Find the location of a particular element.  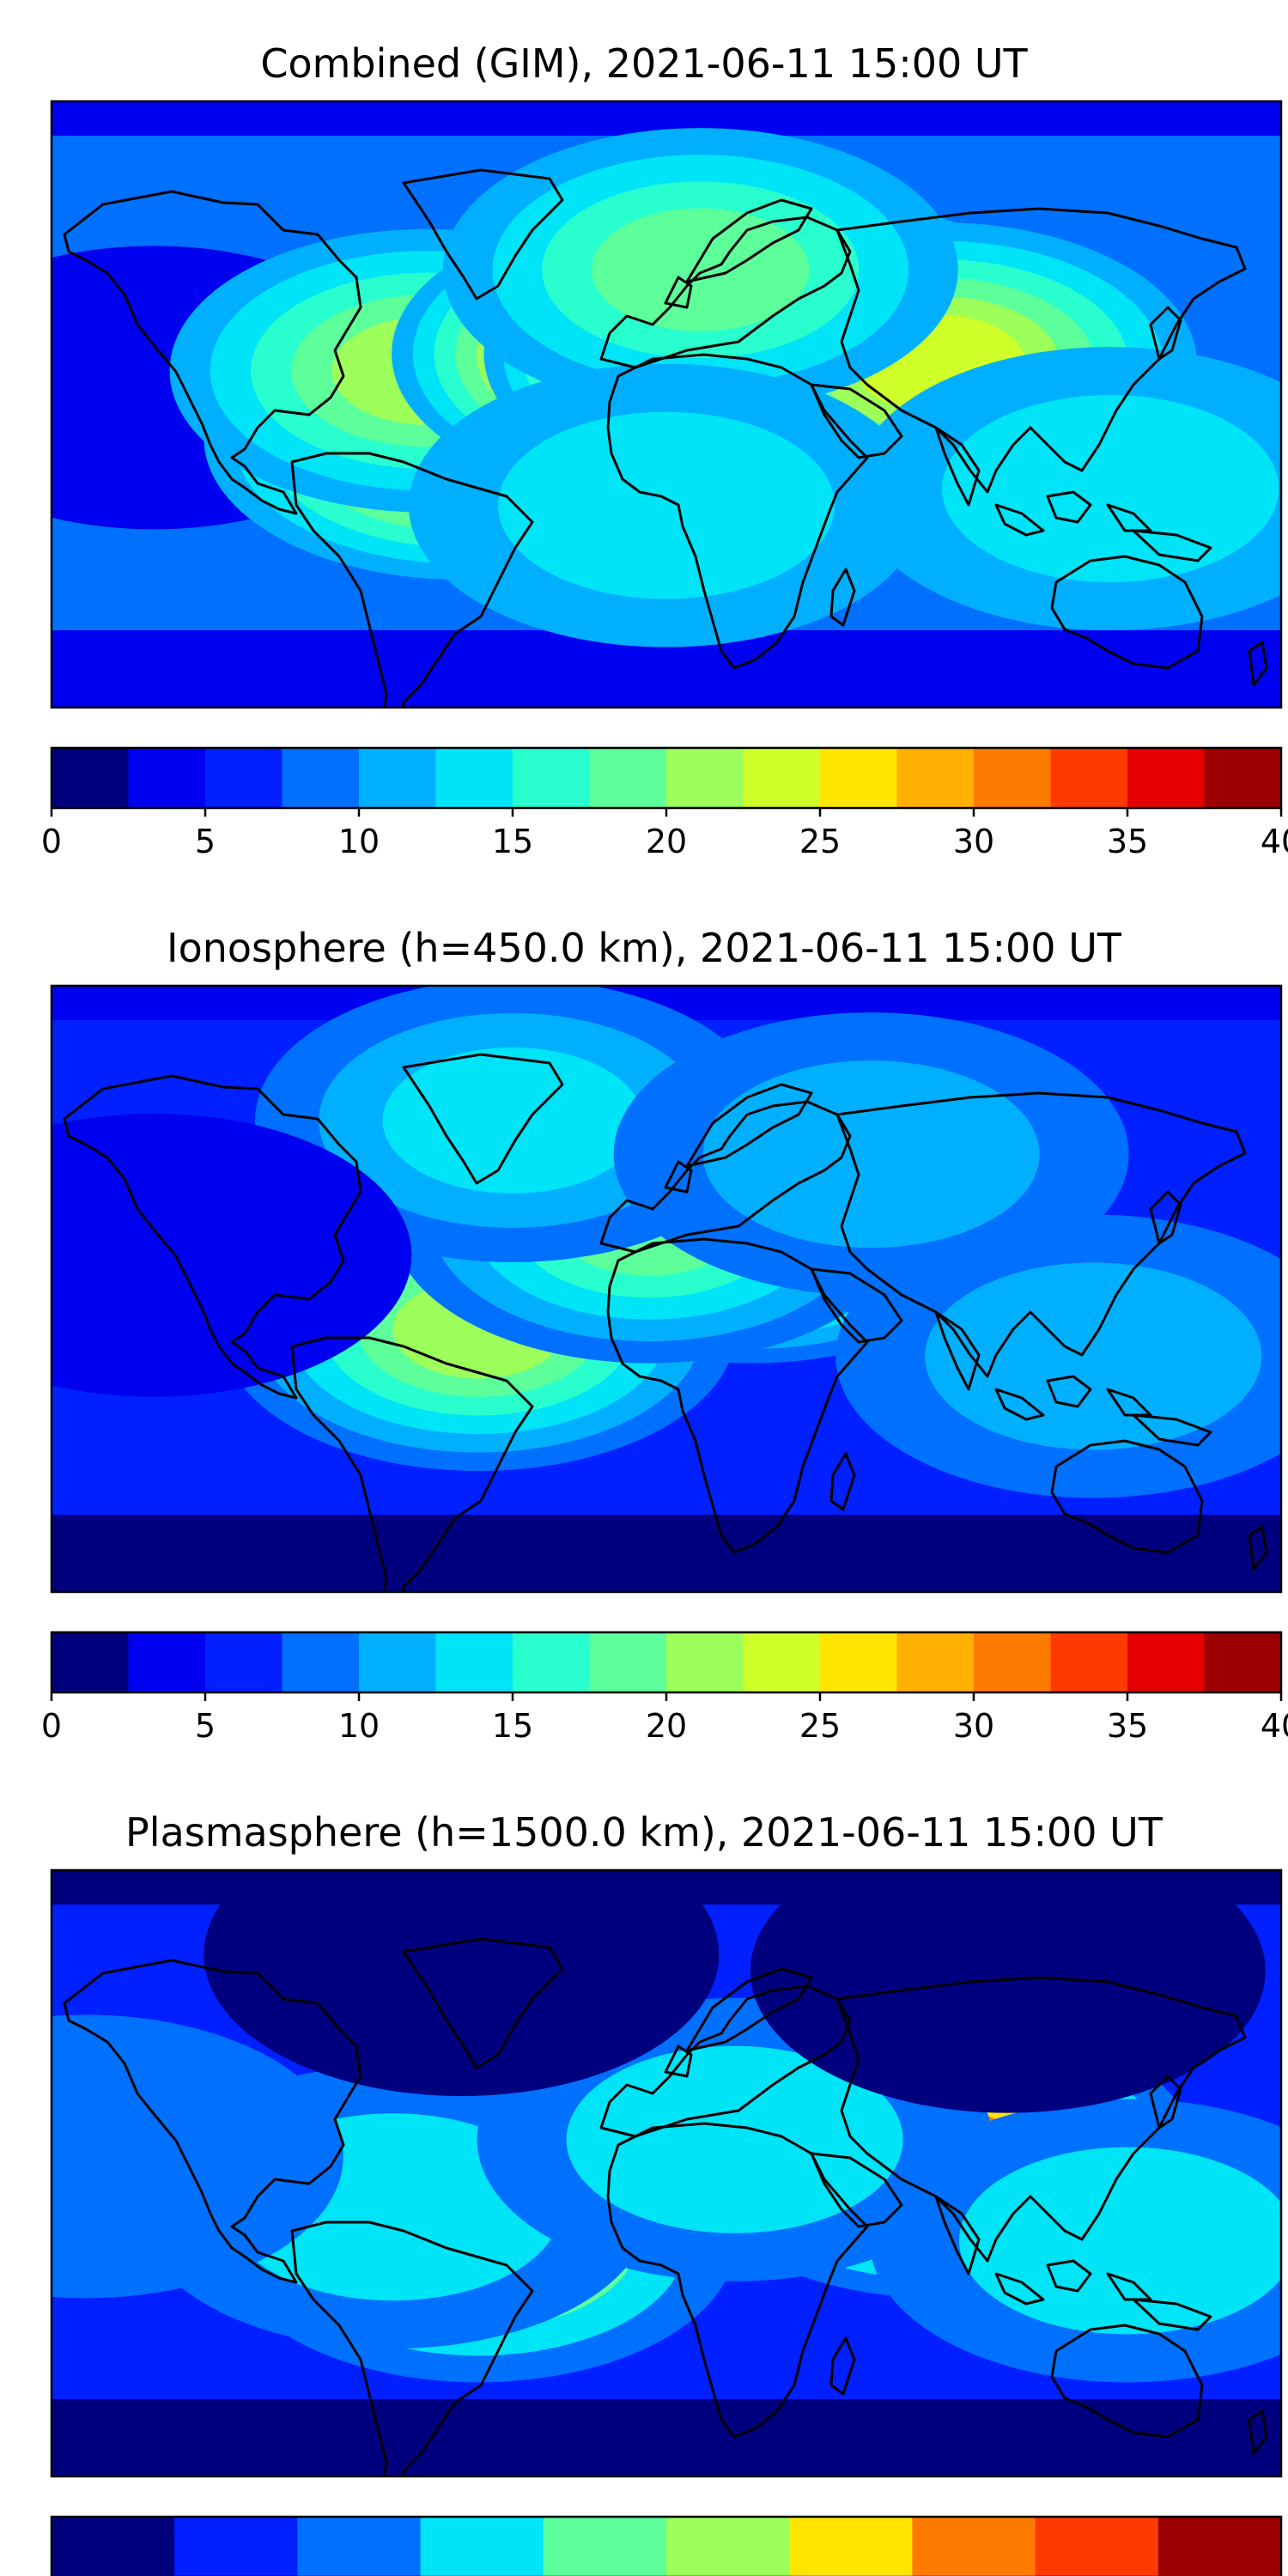

colorbar-frame is located at coordinates (666, 2545).